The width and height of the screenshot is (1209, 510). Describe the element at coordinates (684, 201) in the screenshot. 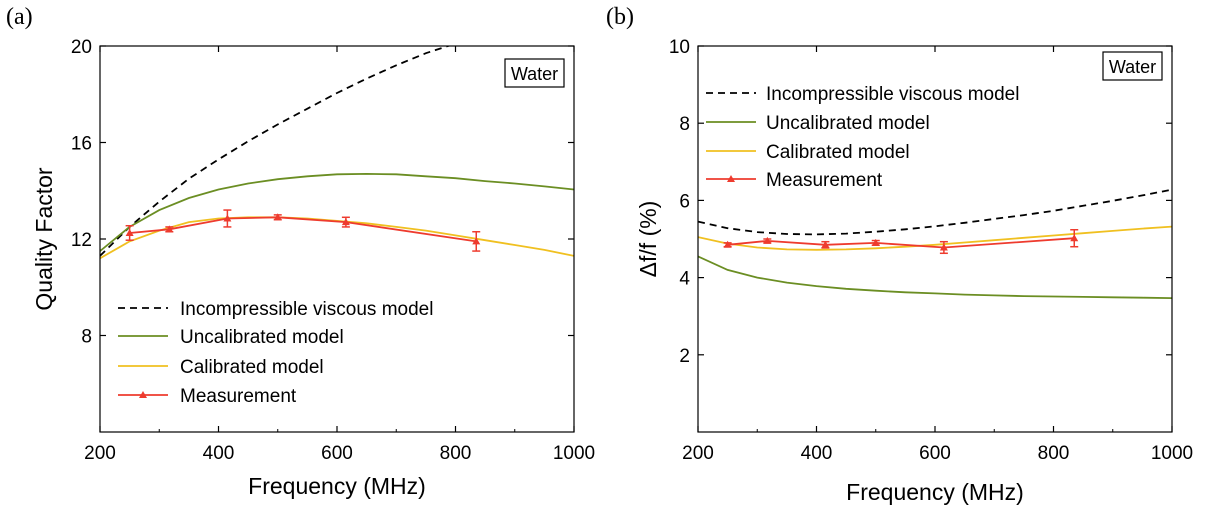

I see `y-tick-label-b: 6` at that location.